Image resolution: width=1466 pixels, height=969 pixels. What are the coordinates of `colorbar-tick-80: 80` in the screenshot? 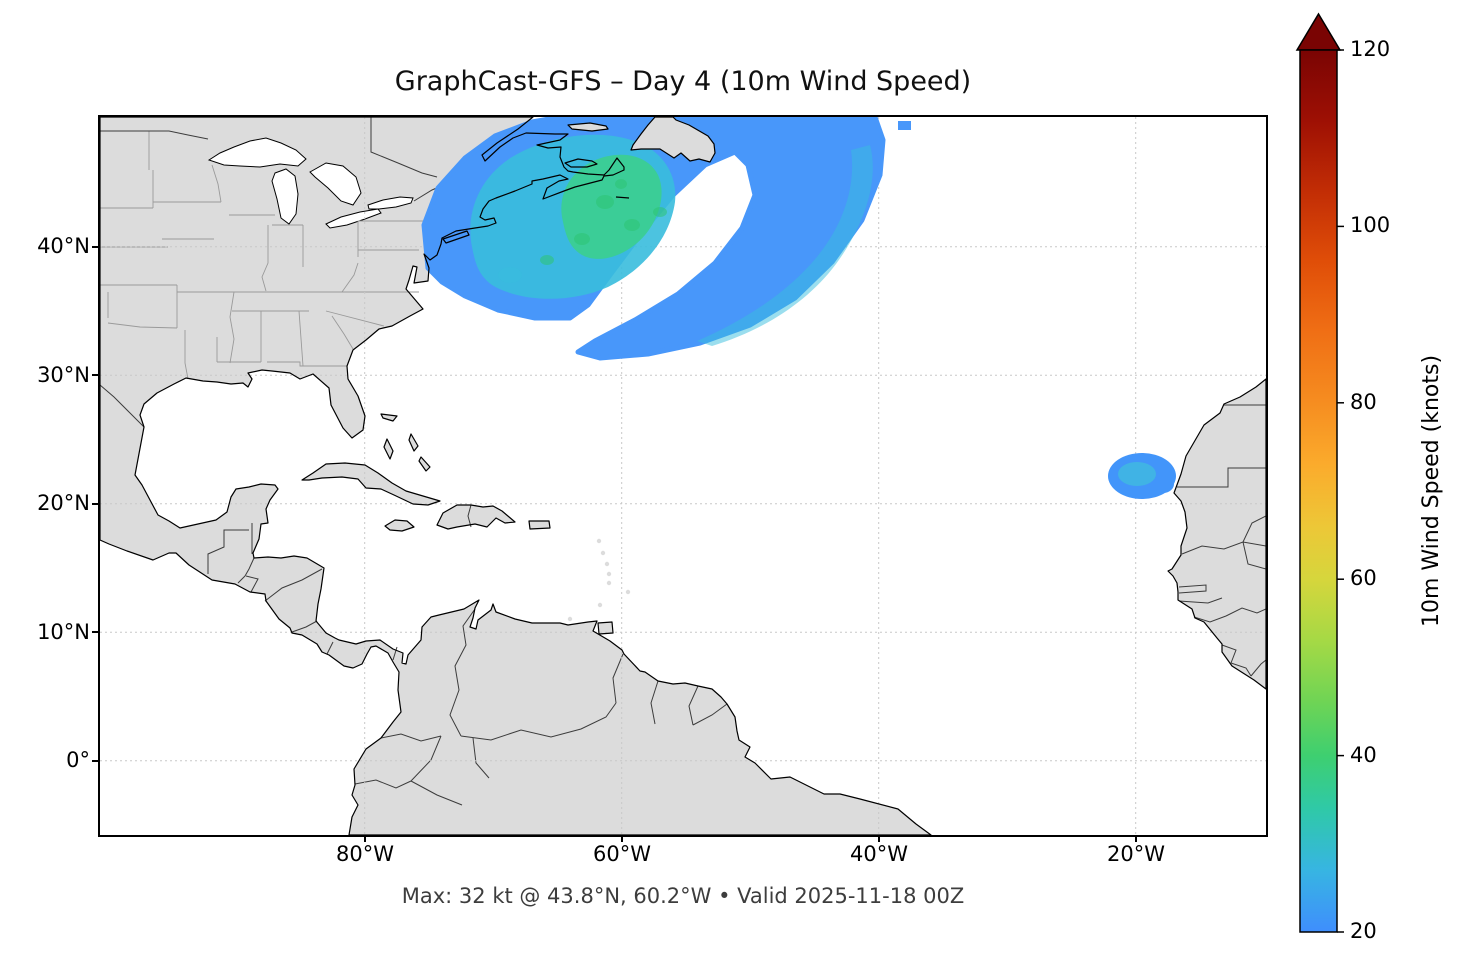 It's located at (1363, 402).